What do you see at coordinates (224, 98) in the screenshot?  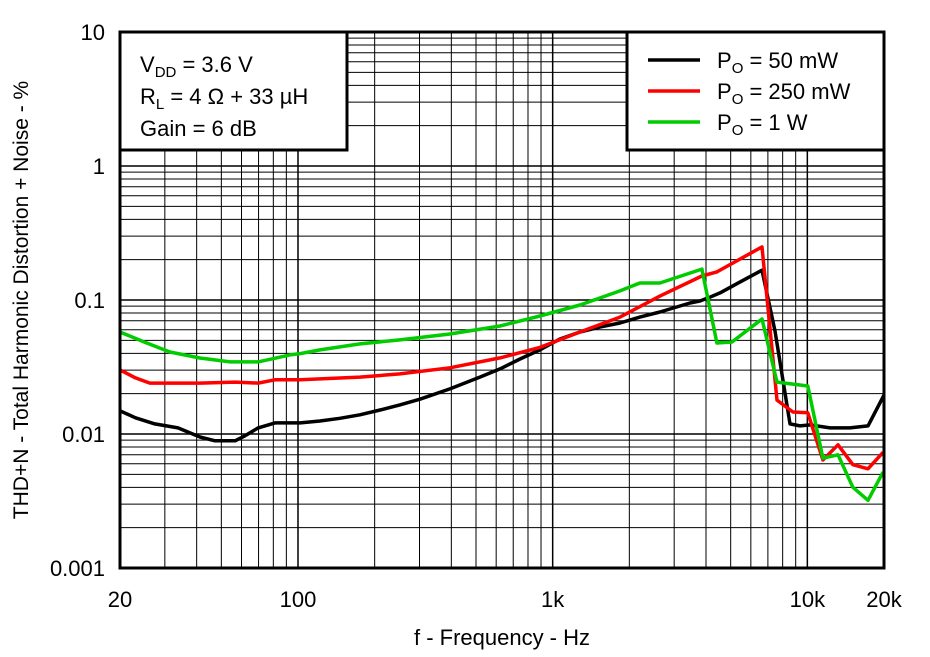 I see `condition-text: RL = 4 Ω + 33 µH` at bounding box center [224, 98].